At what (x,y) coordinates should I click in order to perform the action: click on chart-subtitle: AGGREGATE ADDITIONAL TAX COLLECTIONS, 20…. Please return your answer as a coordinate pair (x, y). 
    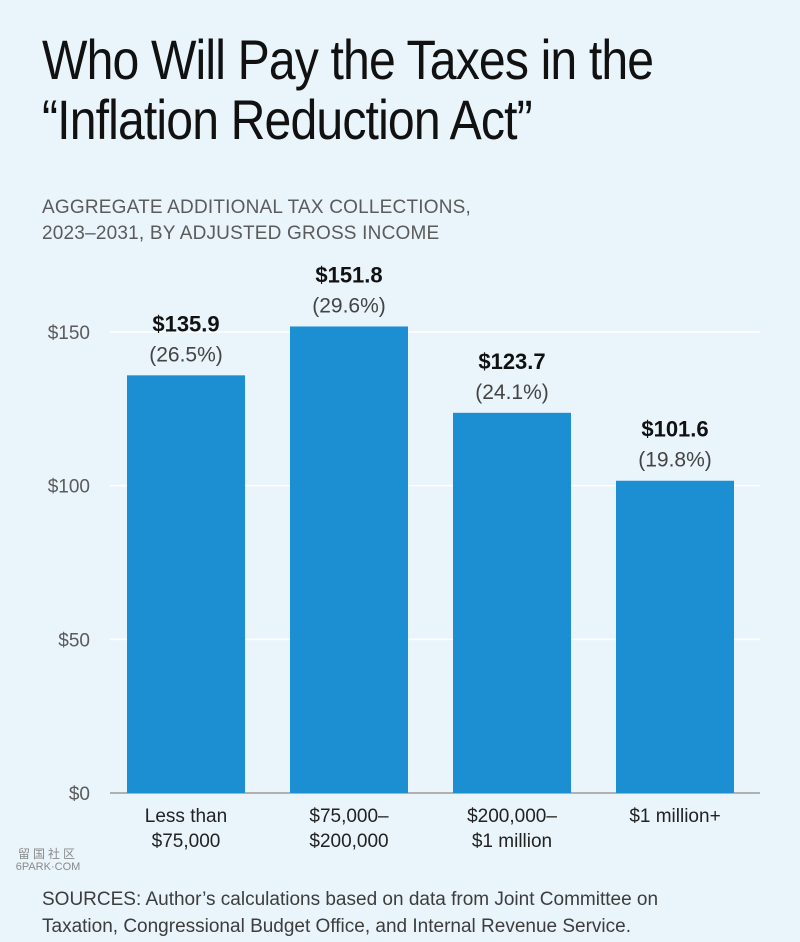
    Looking at the image, I should click on (342, 221).